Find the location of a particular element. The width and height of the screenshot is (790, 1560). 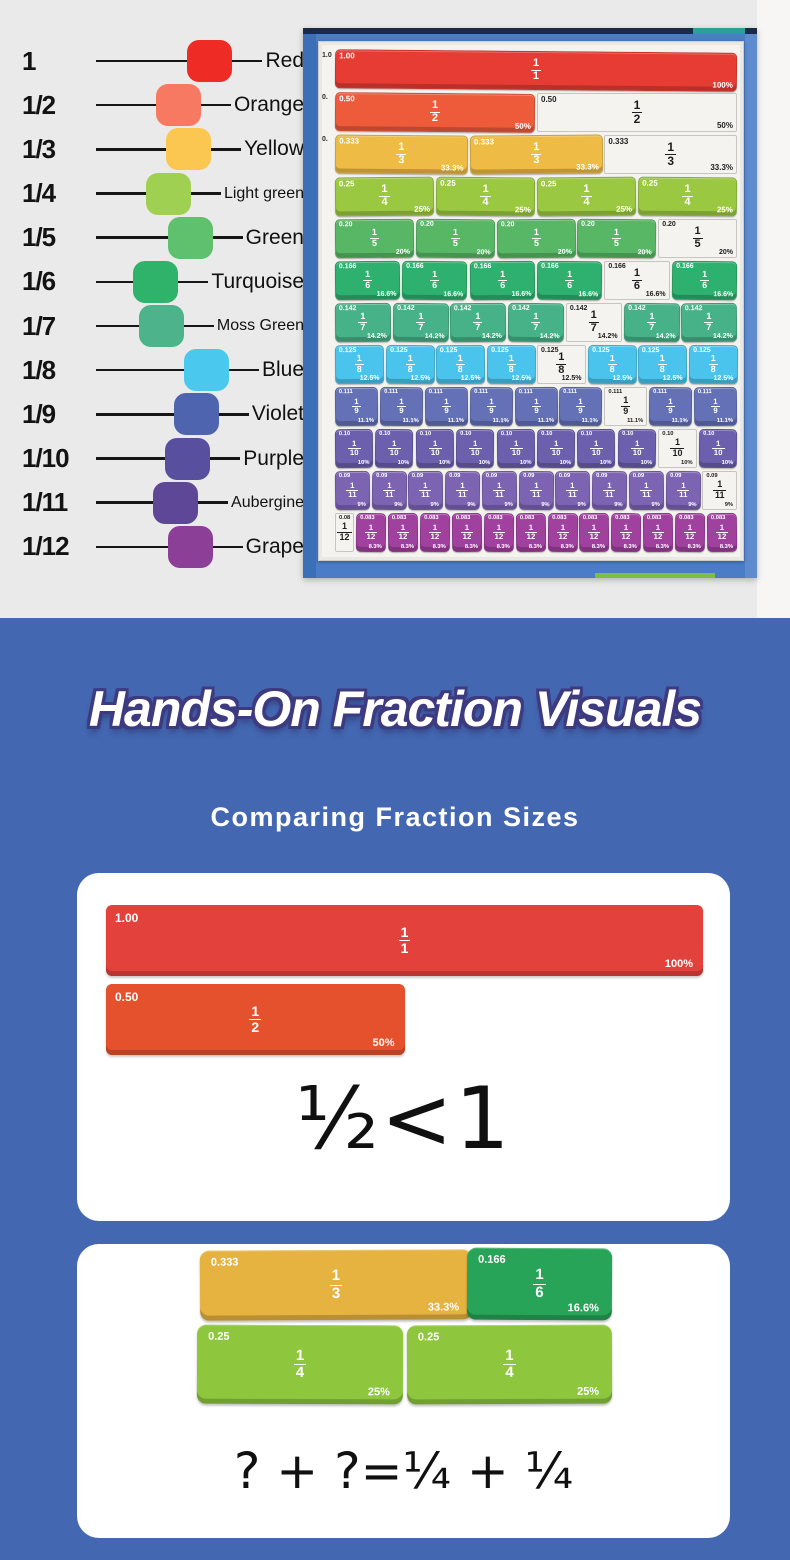

legend-color-name: Green is located at coordinates (274, 237).